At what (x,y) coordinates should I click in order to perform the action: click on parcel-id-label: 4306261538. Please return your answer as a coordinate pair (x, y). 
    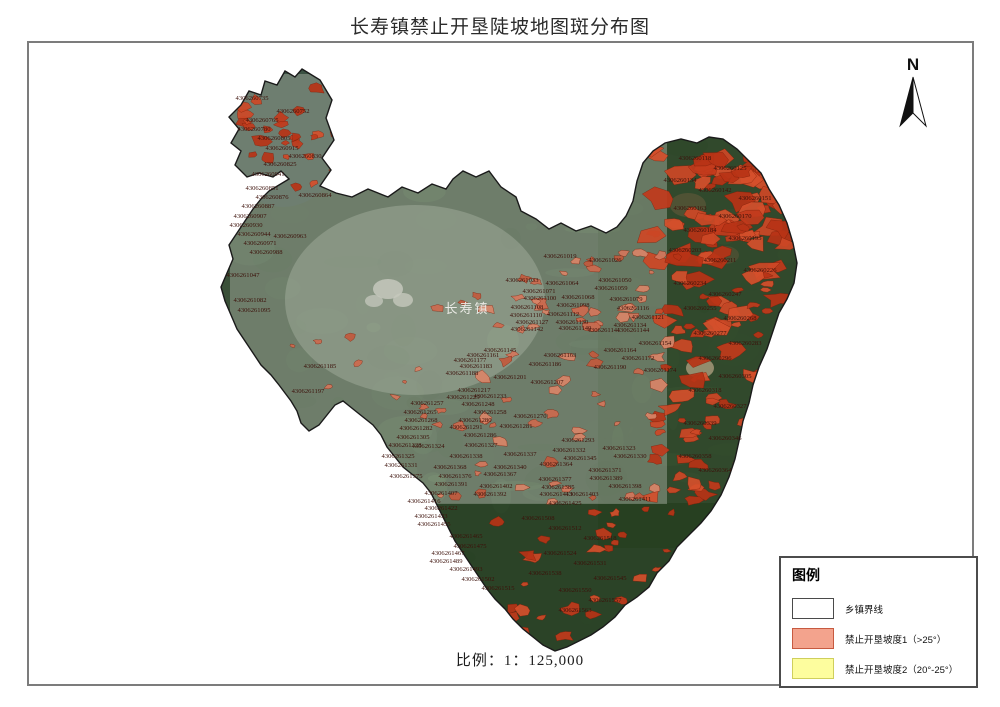
    Looking at the image, I should click on (546, 573).